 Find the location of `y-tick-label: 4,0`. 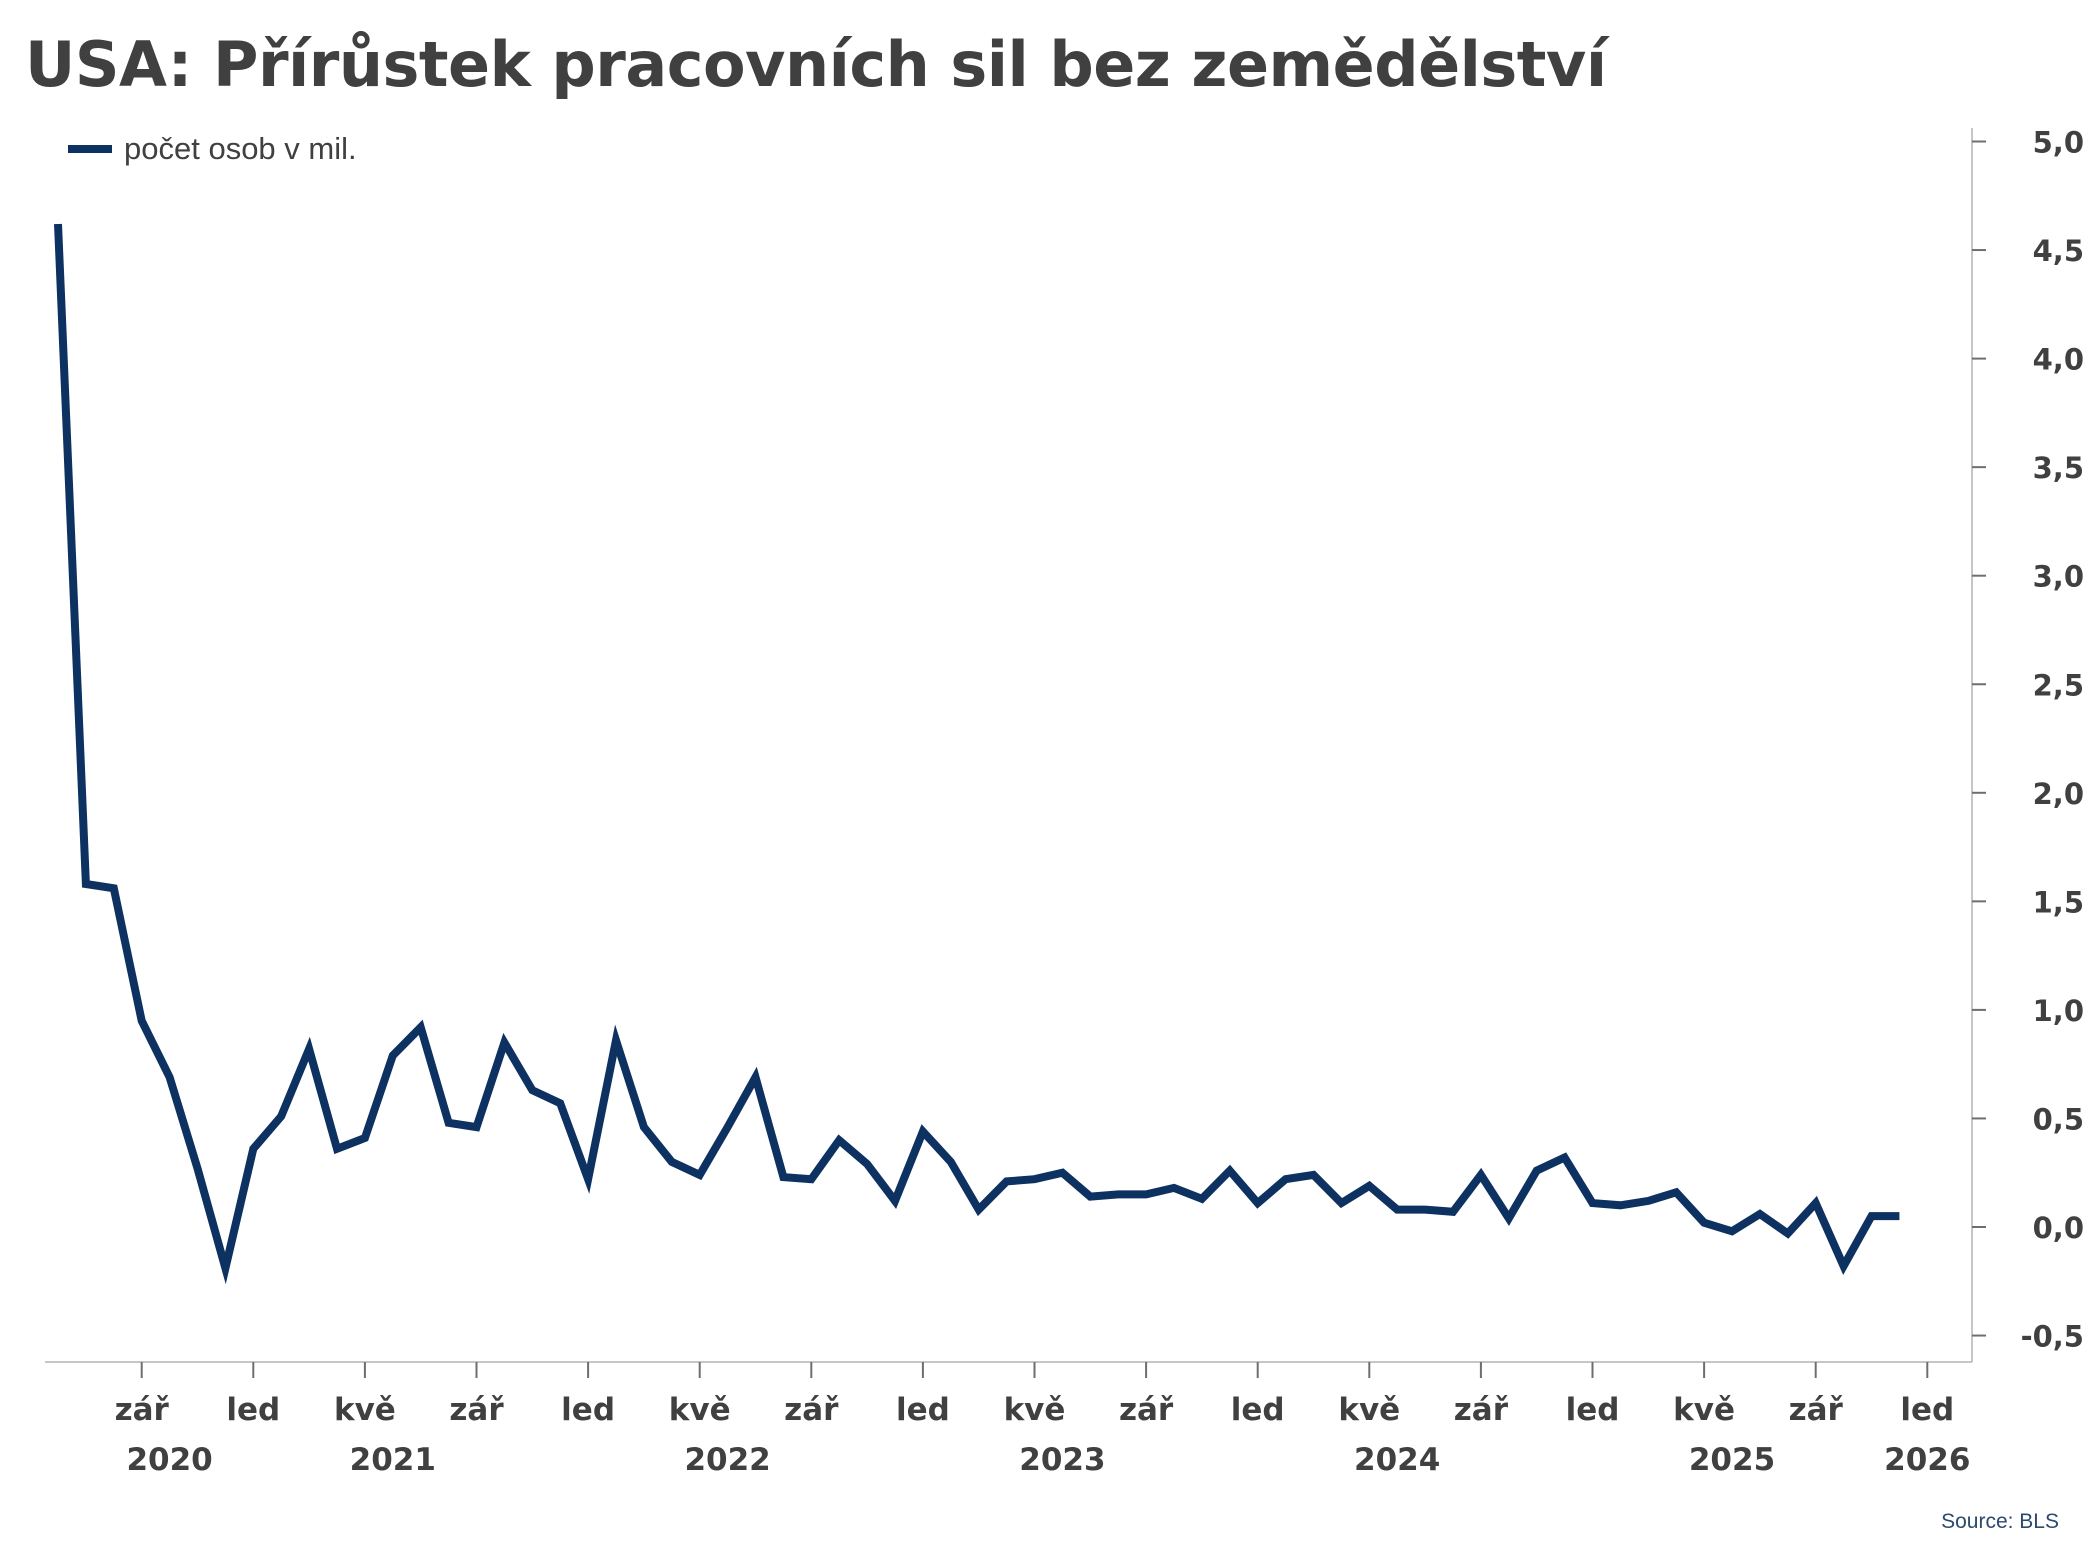

y-tick-label: 4,0 is located at coordinates (2058, 360).